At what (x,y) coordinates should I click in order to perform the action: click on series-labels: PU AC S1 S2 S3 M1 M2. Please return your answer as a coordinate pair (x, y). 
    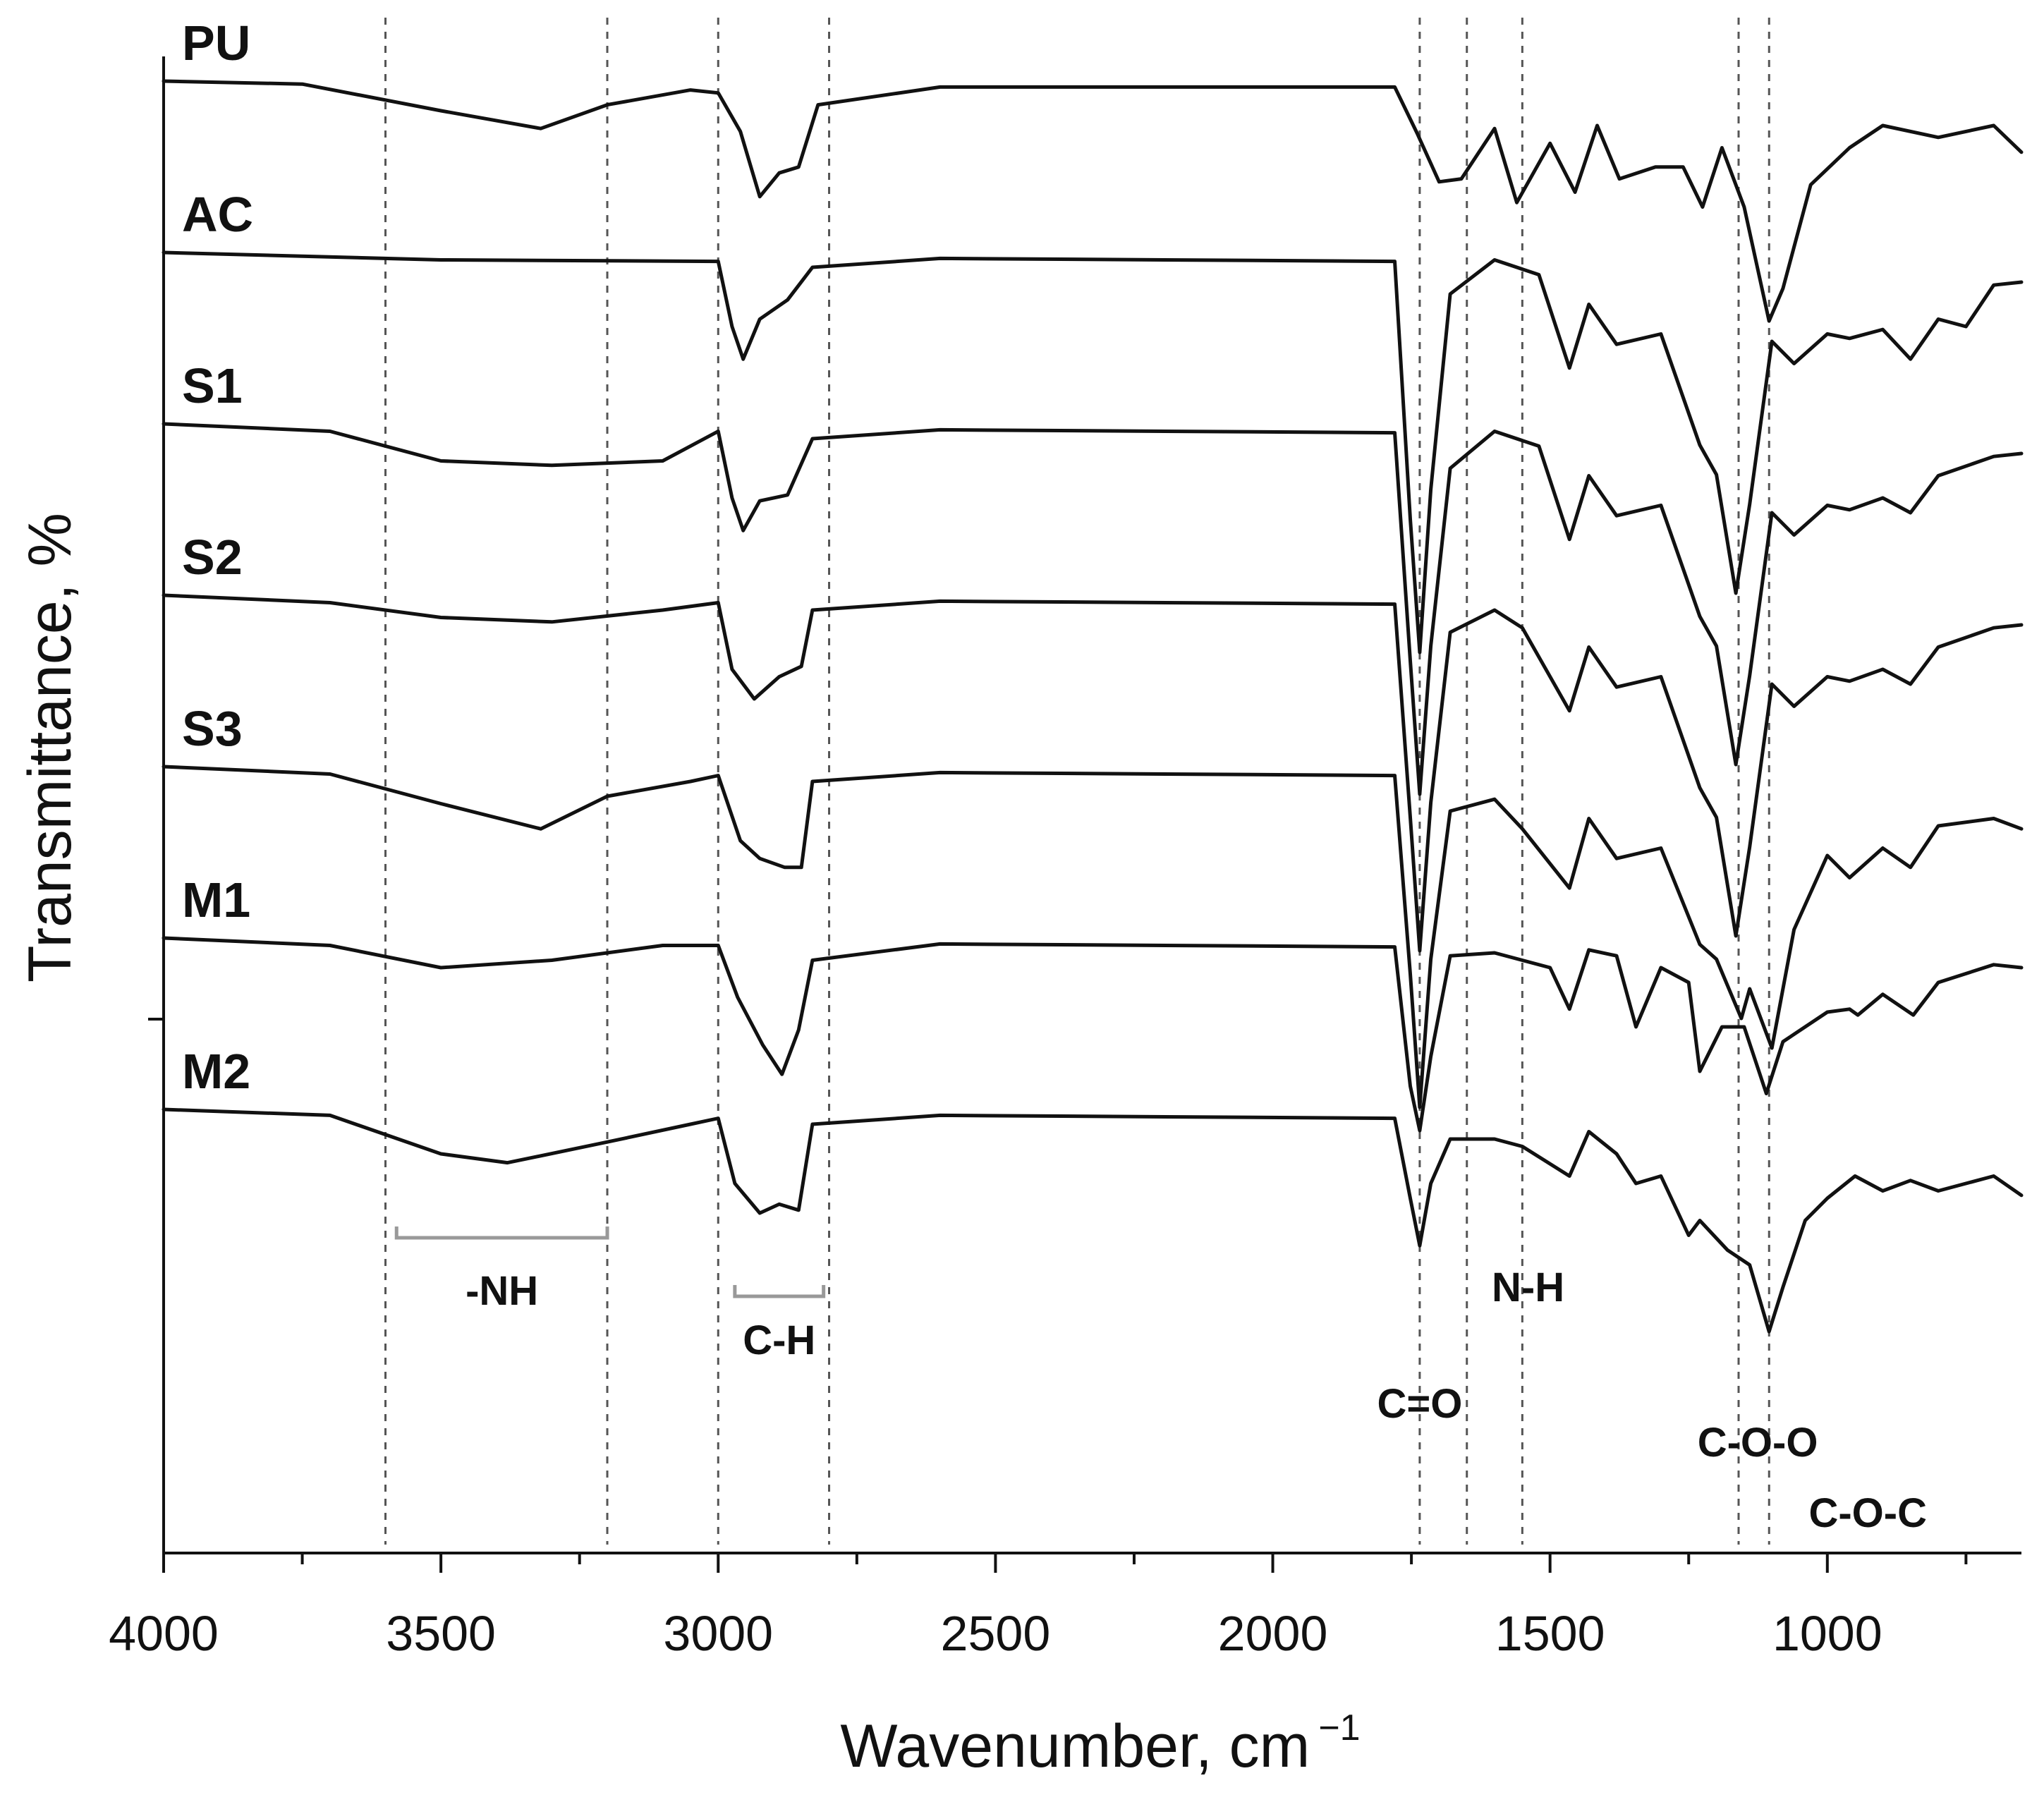
    Looking at the image, I should click on (217, 557).